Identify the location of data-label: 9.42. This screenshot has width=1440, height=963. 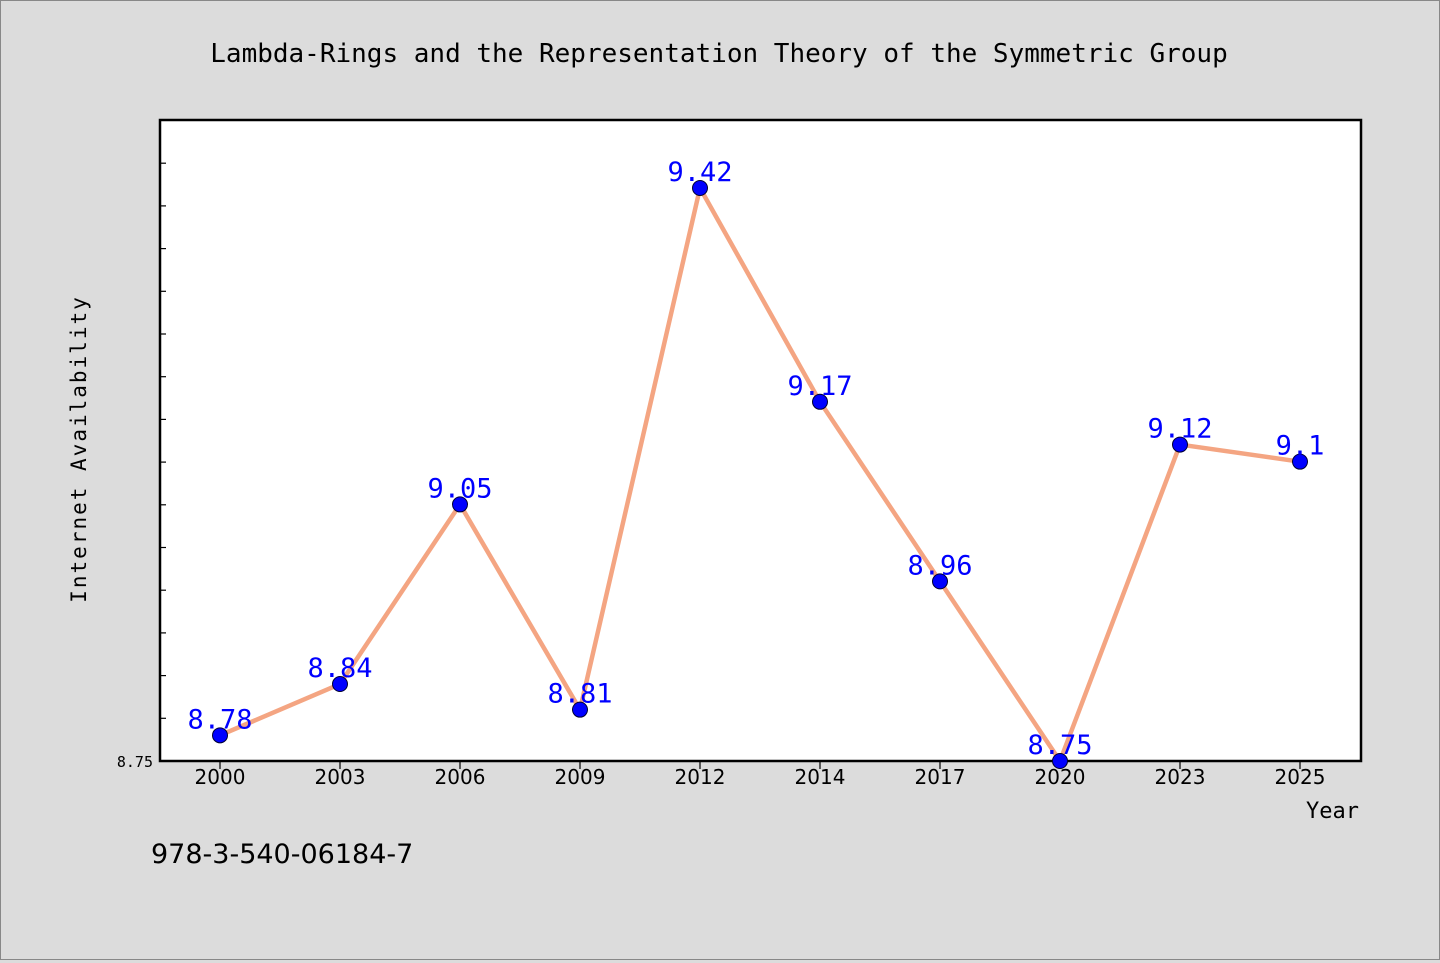
(699, 172).